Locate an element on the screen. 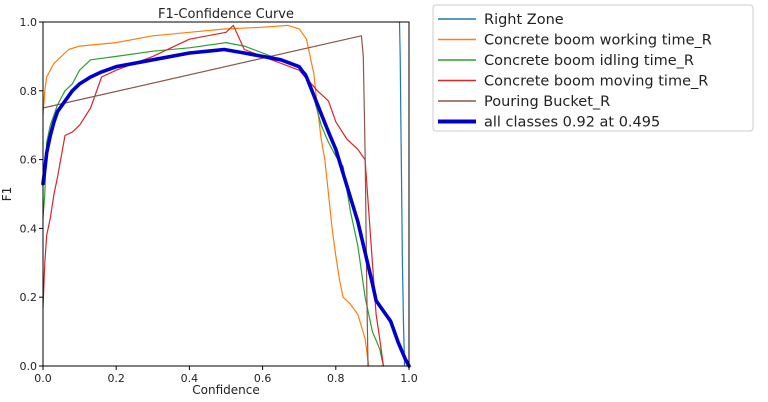 This screenshot has height=402, width=768. x-axis-label: Confidence is located at coordinates (225, 390).